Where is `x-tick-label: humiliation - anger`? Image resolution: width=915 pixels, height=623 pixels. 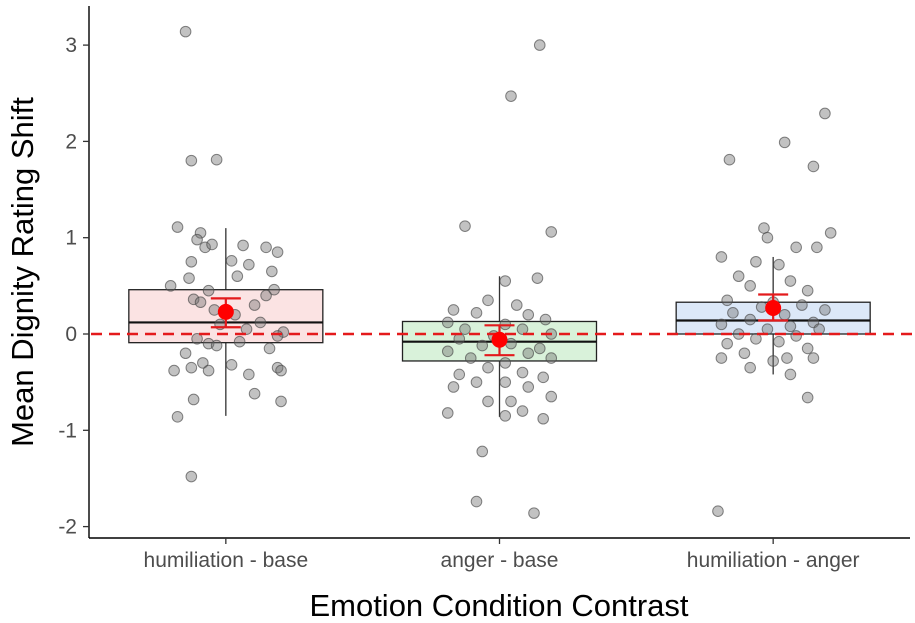
x-tick-label: humiliation - anger is located at coordinates (773, 560).